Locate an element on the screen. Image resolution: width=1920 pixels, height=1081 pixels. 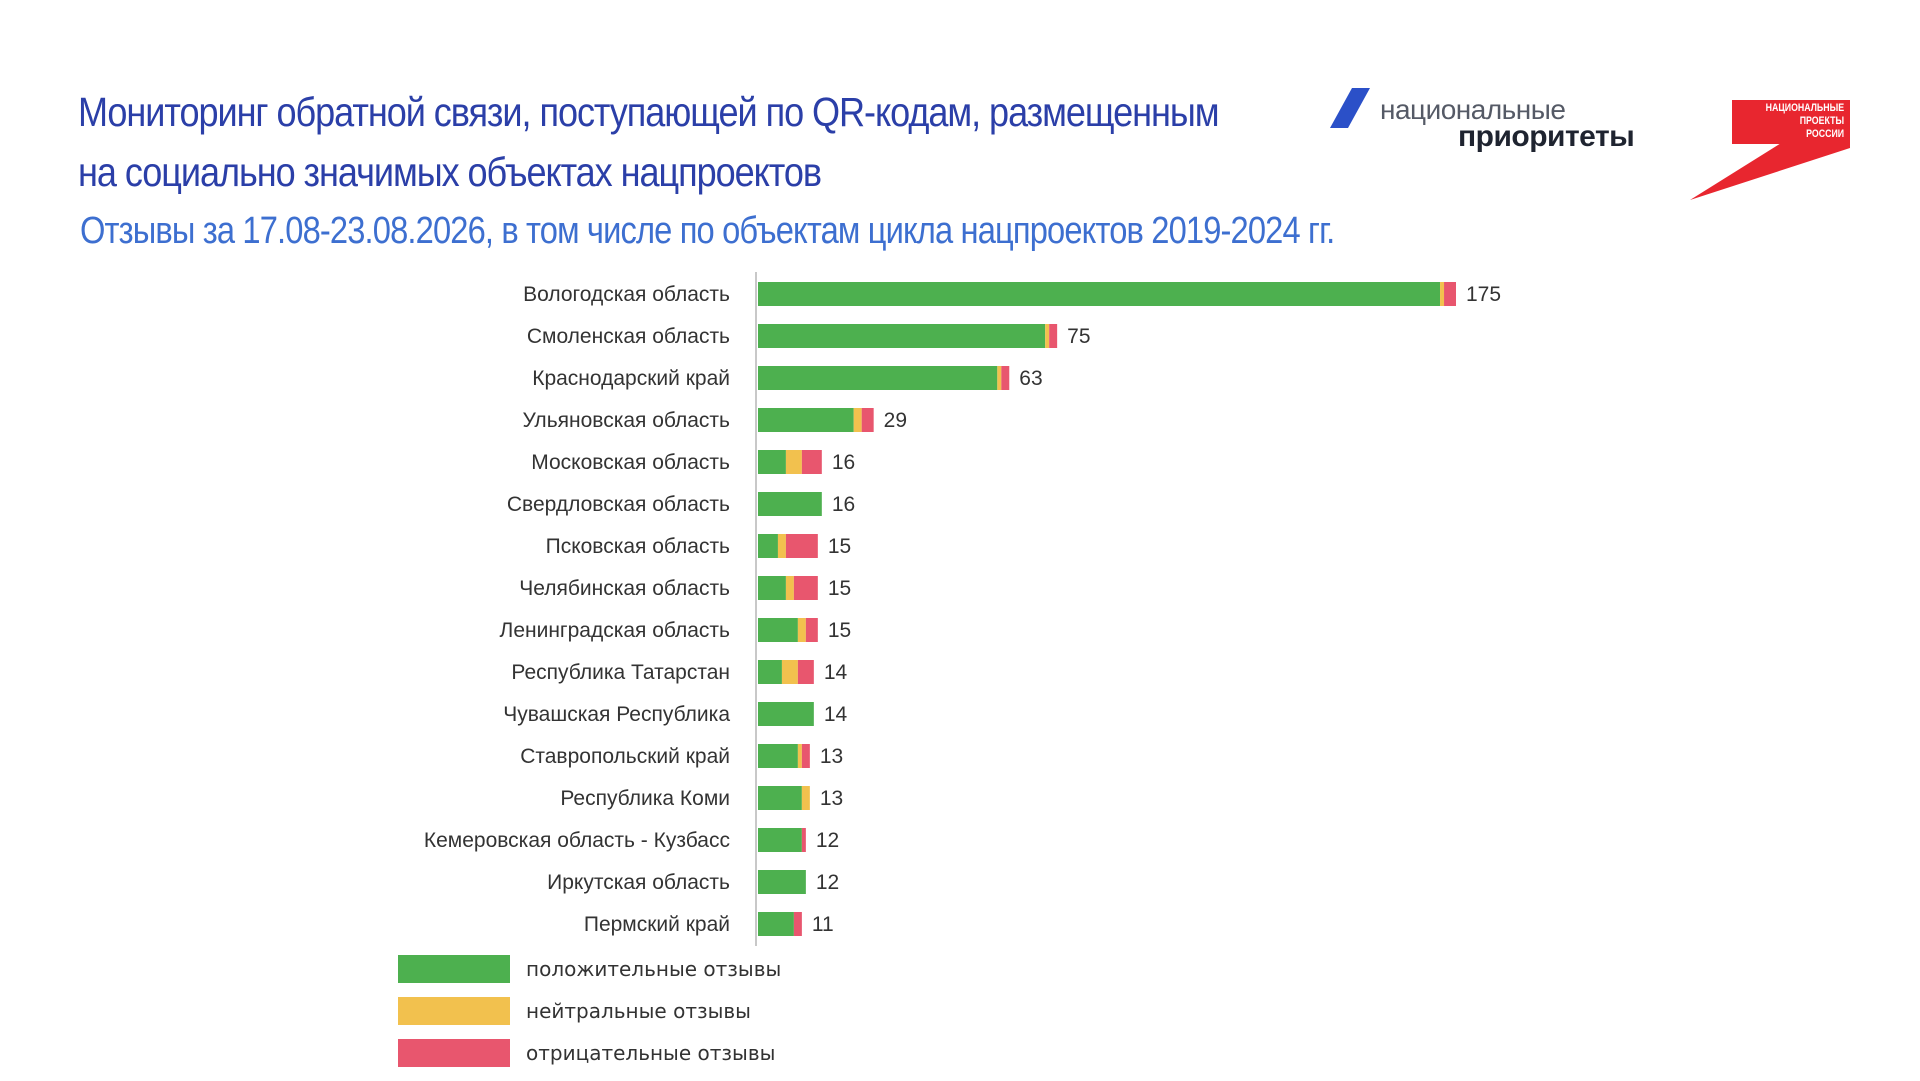
category-label: Краснодарский край is located at coordinates (631, 378).